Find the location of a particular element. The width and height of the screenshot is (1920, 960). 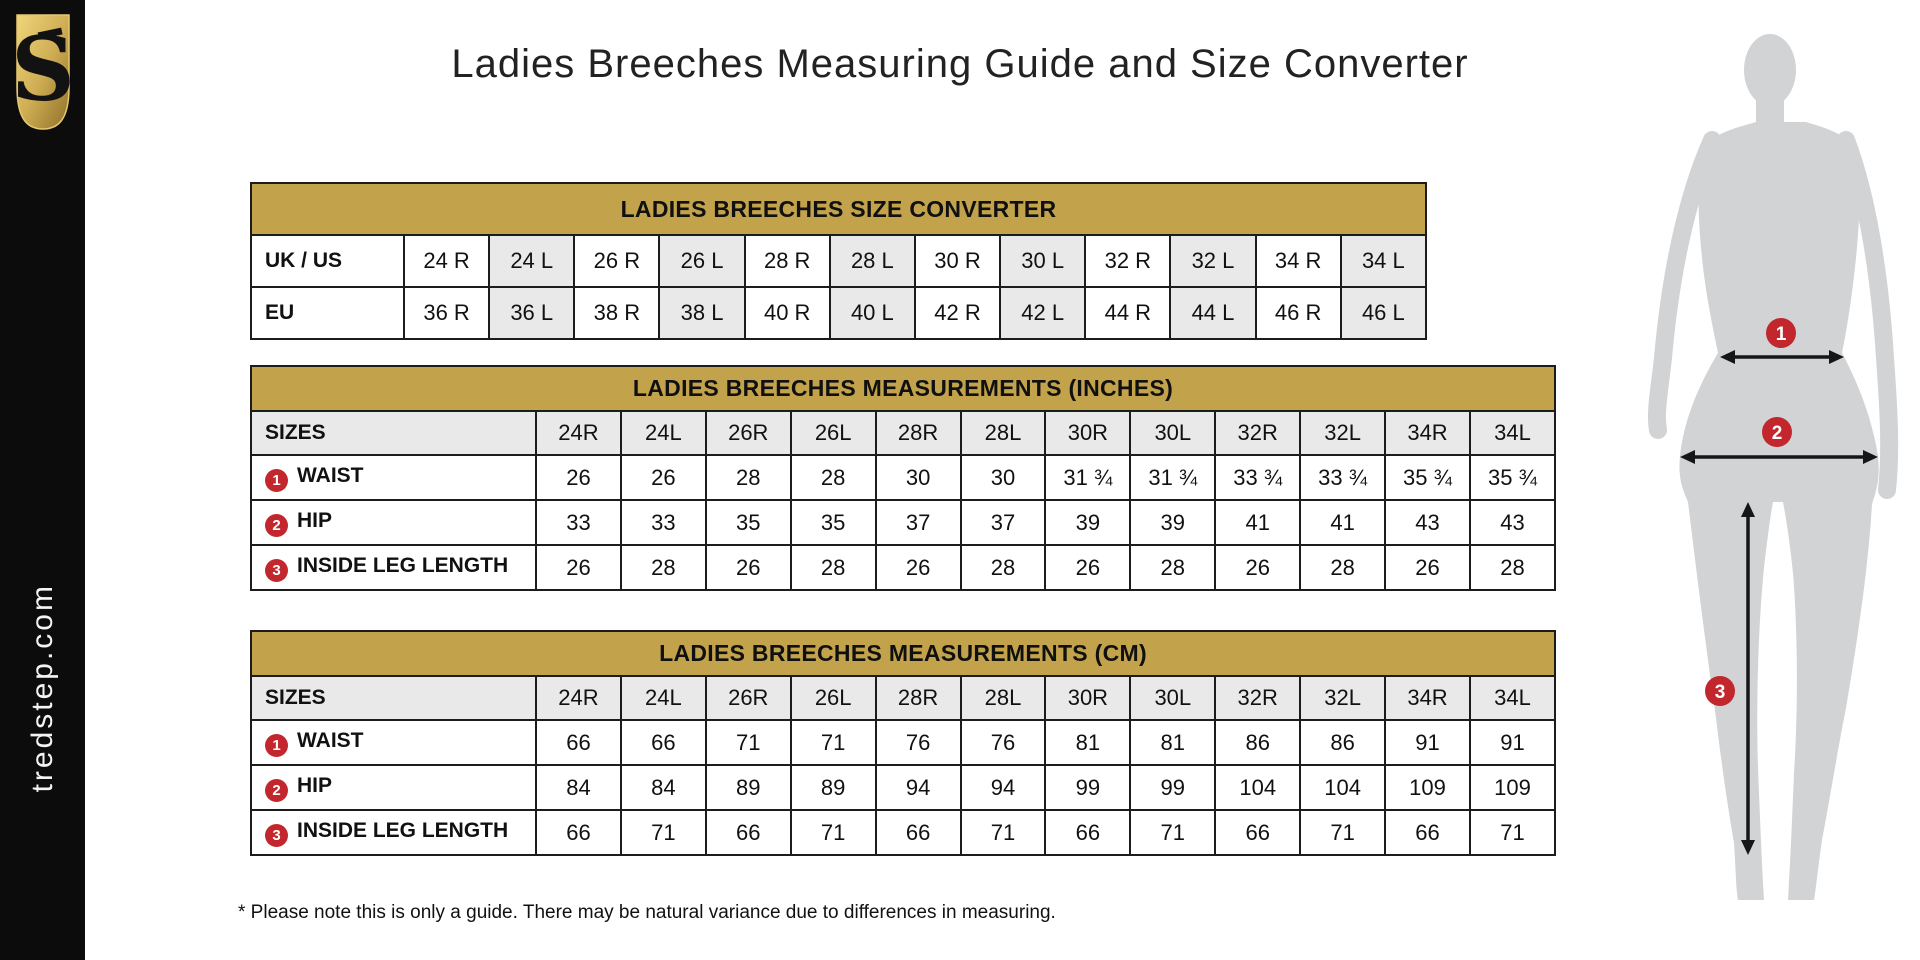

size-cell: 30 L is located at coordinates (1043, 261).